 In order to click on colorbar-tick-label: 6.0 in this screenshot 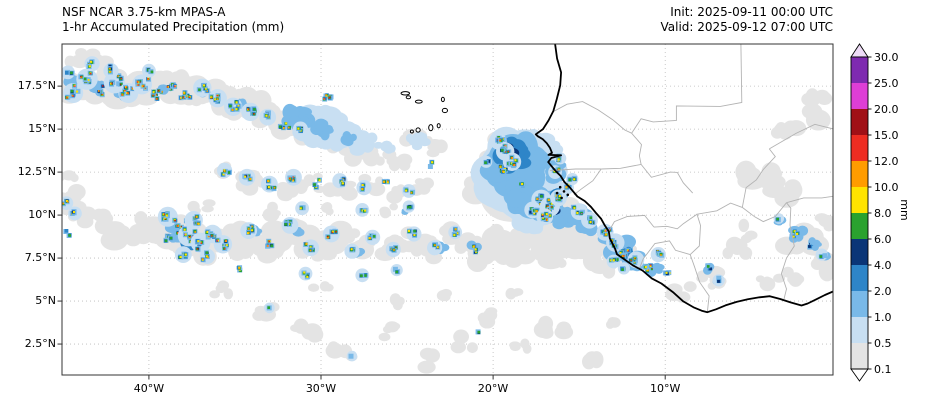, I will do `click(883, 239)`.